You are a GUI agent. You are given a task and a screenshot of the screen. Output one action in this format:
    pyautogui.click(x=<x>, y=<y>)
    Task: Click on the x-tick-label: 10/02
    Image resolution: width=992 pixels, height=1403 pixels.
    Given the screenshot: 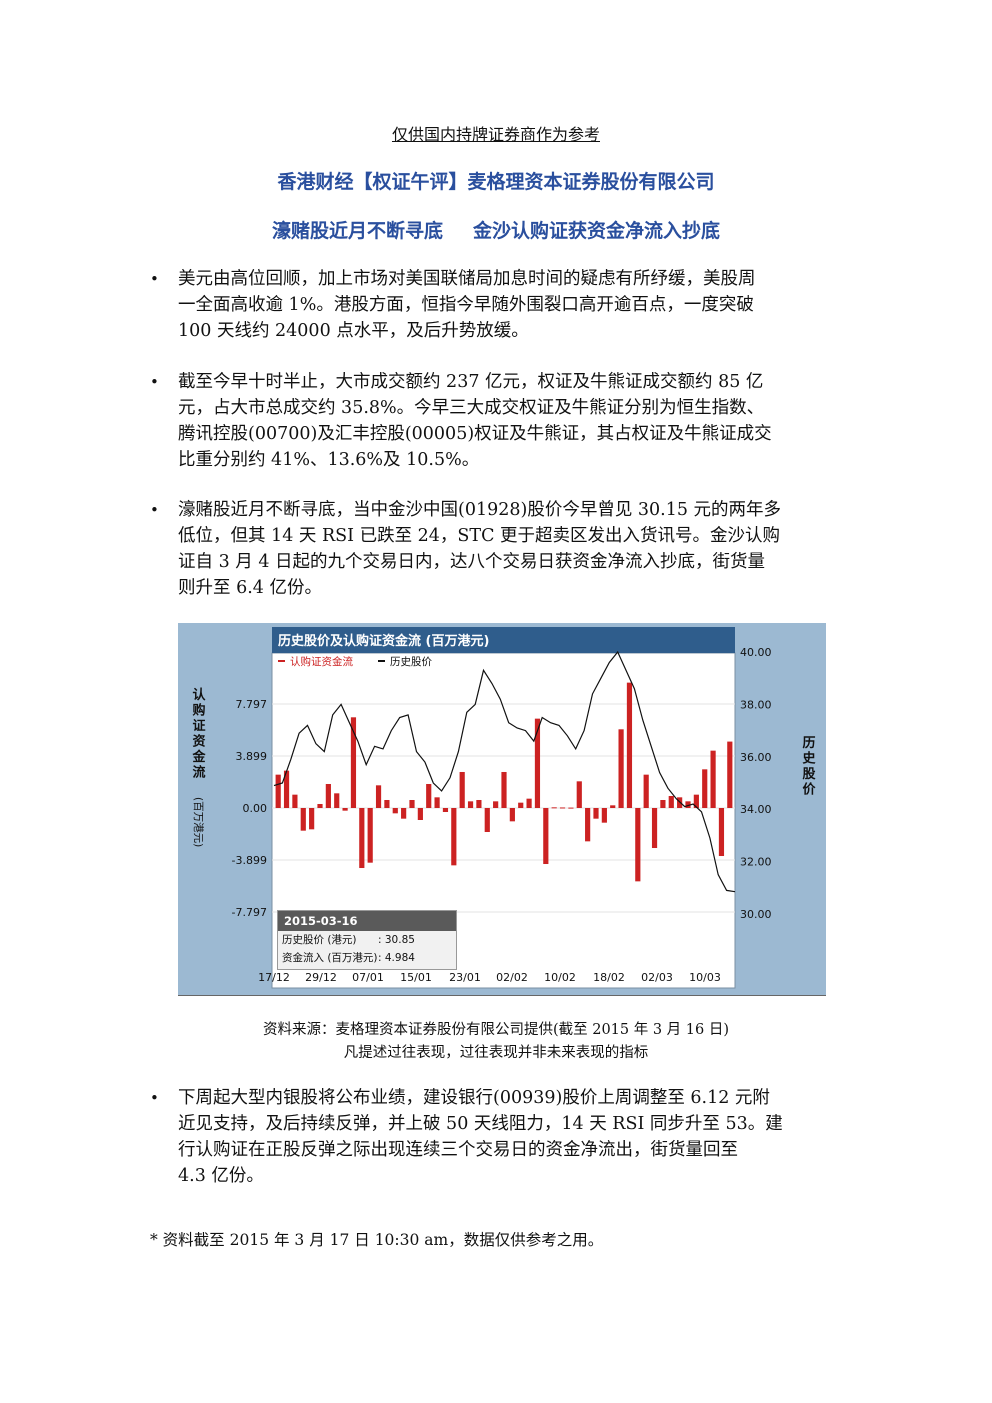 What is the action you would take?
    pyautogui.click(x=560, y=977)
    